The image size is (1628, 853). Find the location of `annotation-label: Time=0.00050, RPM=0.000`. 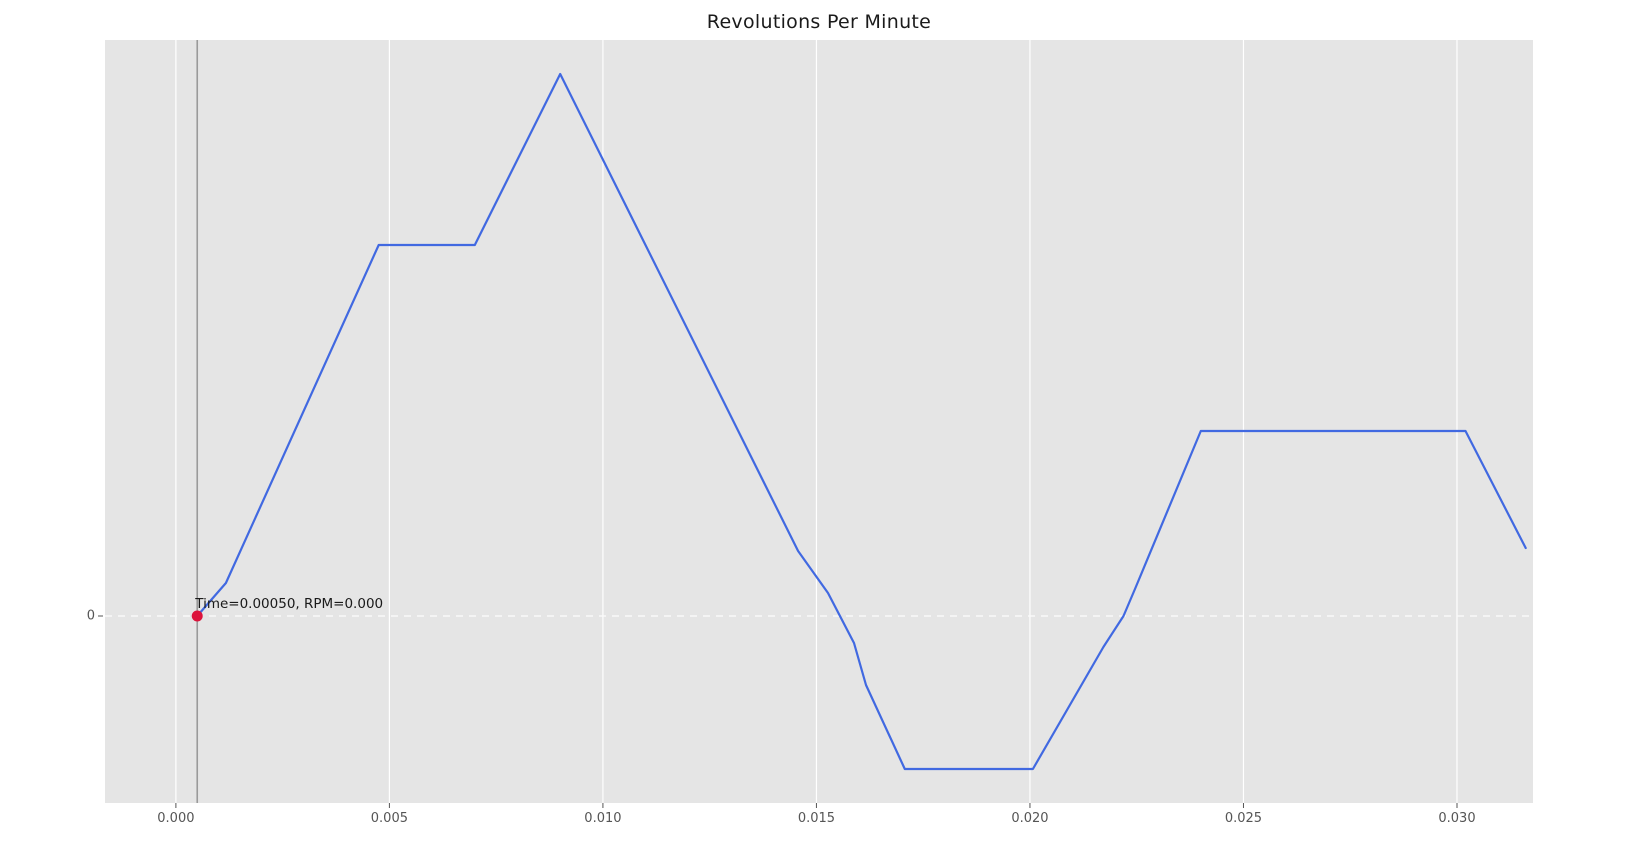

annotation-label: Time=0.00050, RPM=0.000 is located at coordinates (289, 604).